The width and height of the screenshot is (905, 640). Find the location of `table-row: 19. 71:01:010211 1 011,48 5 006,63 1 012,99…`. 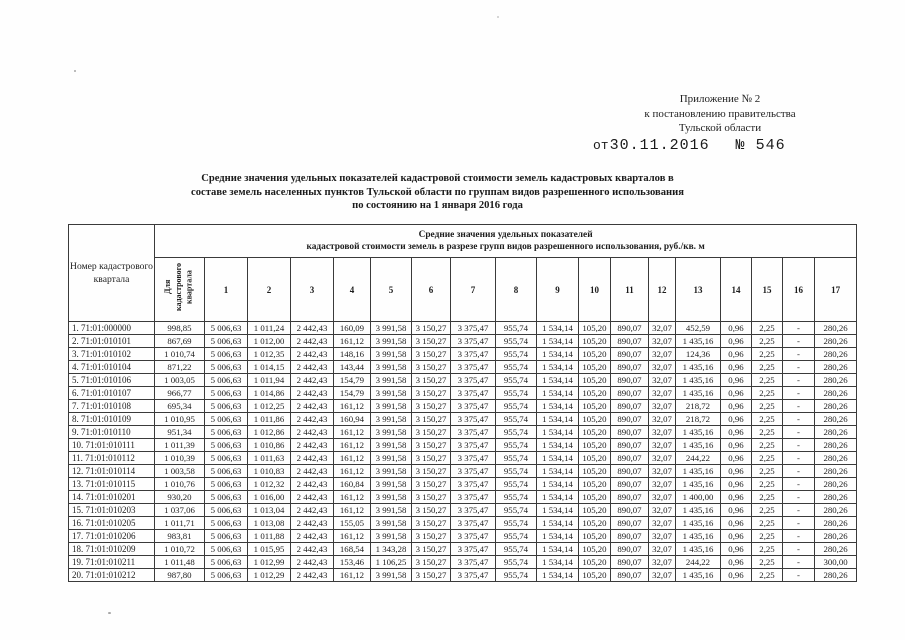

table-row: 19. 71:01:010211 1 011,48 5 006,63 1 012,99… is located at coordinates (463, 562).